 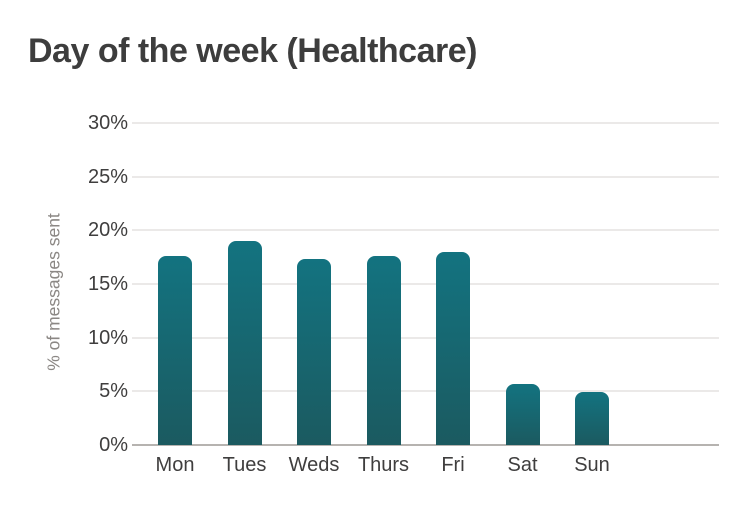 What do you see at coordinates (107, 284) in the screenshot?
I see `y-tick-15pct: 15%` at bounding box center [107, 284].